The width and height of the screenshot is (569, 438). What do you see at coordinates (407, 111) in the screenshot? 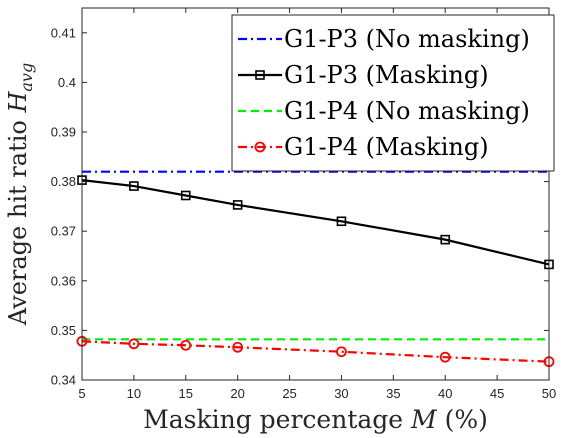
I see `legend-label: G1-P4 (No masking)` at bounding box center [407, 111].